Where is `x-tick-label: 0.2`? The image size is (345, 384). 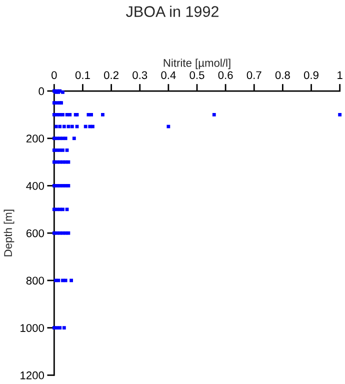
x-tick-label: 0.2 is located at coordinates (111, 75).